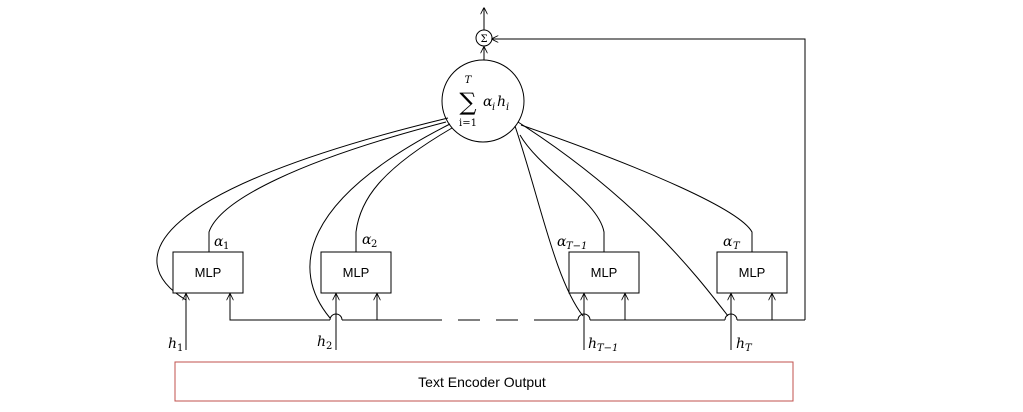  Describe the element at coordinates (740, 344) in the screenshot. I see `hT-symbol: h` at that location.